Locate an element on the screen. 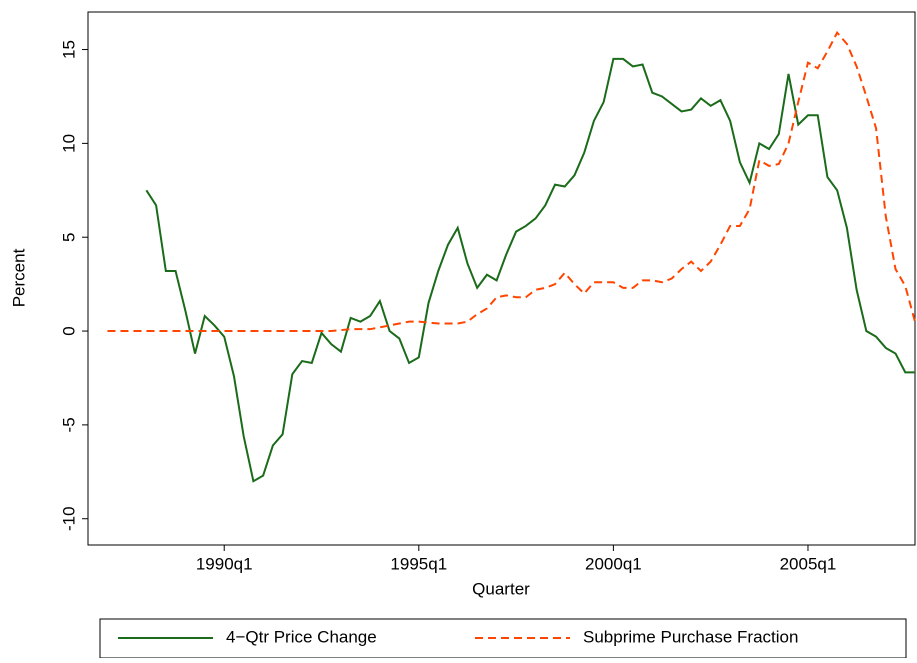  legend-label: 4−Qtr Price Change is located at coordinates (301, 636).